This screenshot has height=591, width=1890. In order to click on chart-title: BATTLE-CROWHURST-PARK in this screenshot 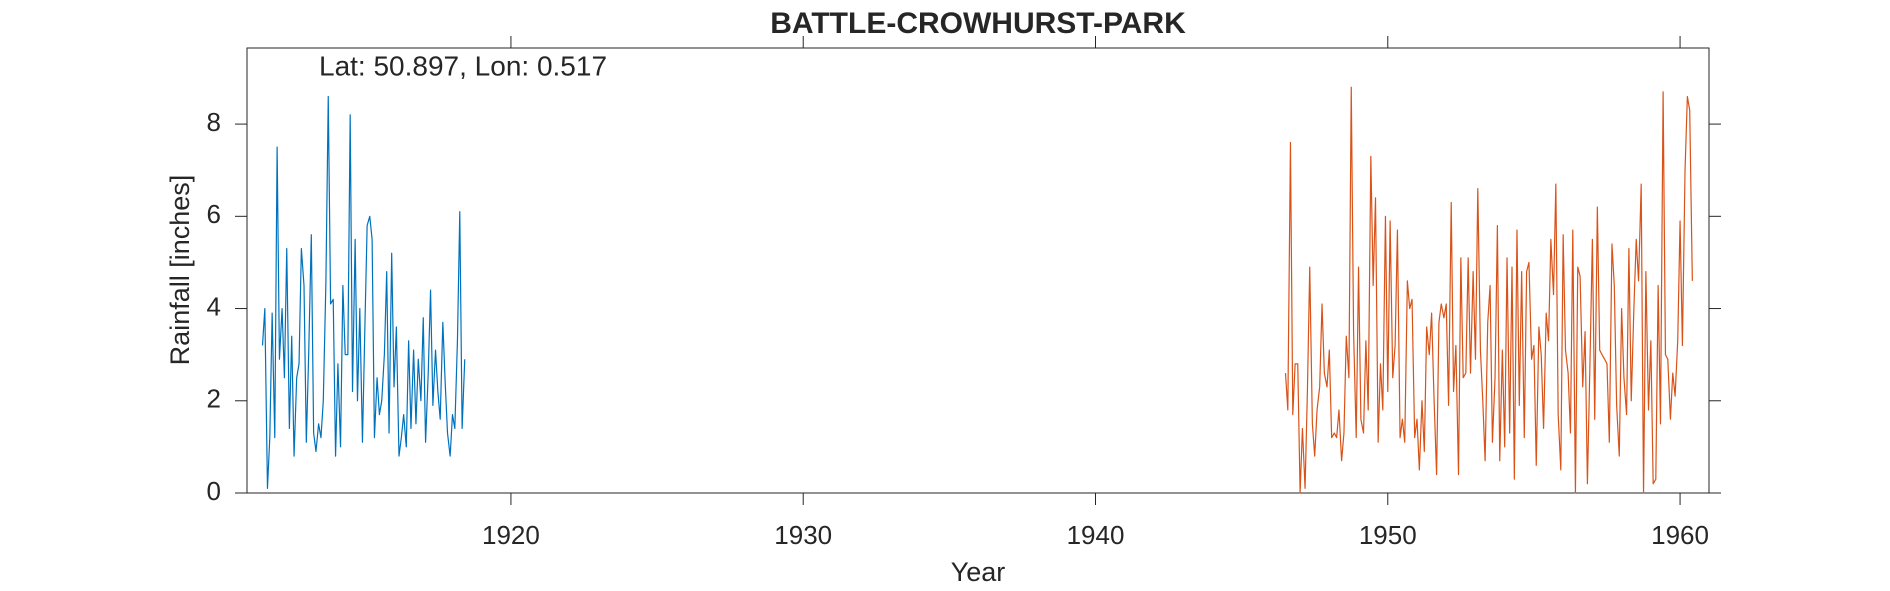, I will do `click(978, 23)`.